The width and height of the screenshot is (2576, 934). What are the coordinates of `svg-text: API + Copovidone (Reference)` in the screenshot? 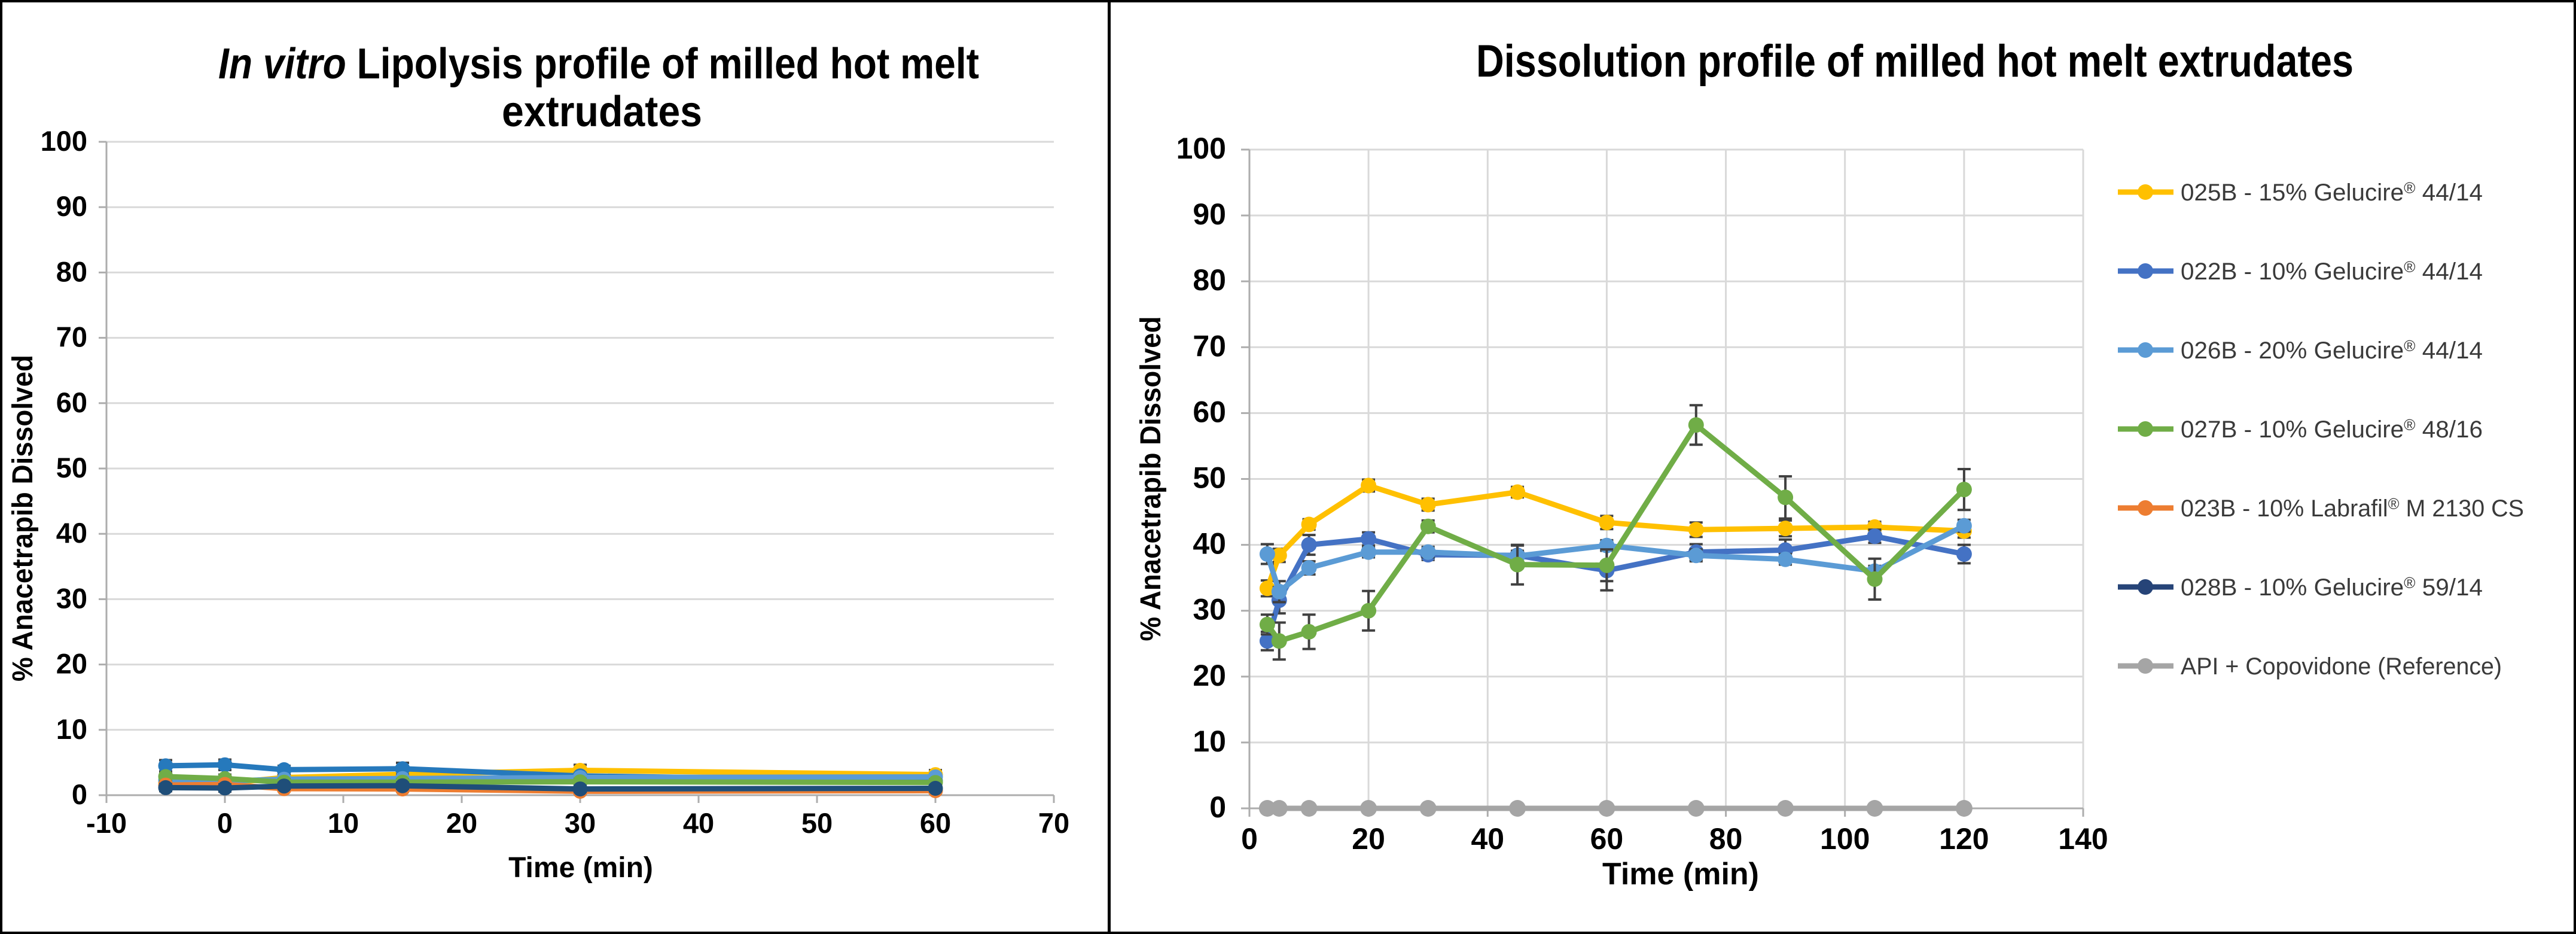 It's located at (2341, 667).